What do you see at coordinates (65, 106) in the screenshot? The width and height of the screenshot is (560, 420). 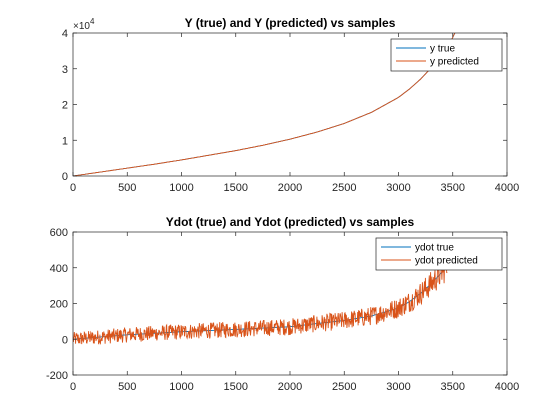 I see `y-tick-label: 2` at bounding box center [65, 106].